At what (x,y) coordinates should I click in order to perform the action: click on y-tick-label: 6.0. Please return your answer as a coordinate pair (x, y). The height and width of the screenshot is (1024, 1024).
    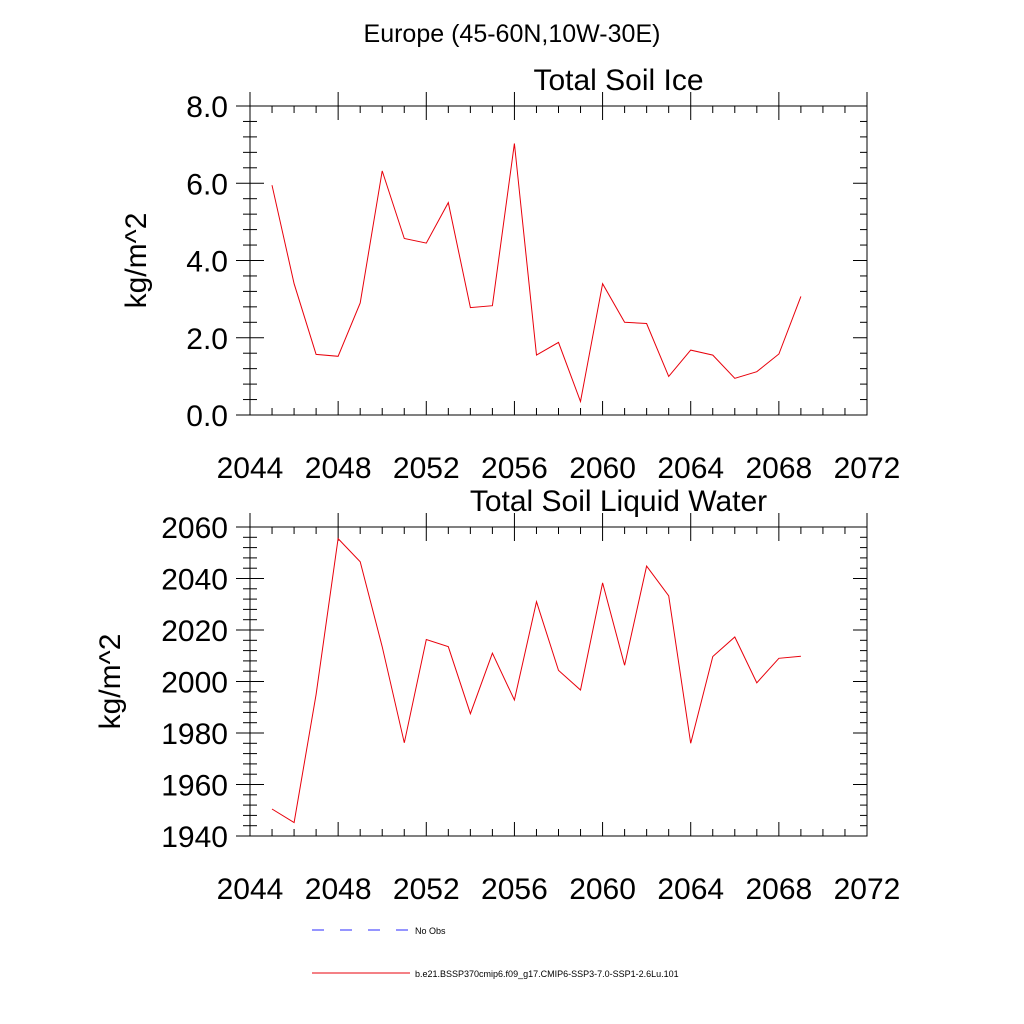
    Looking at the image, I should click on (207, 184).